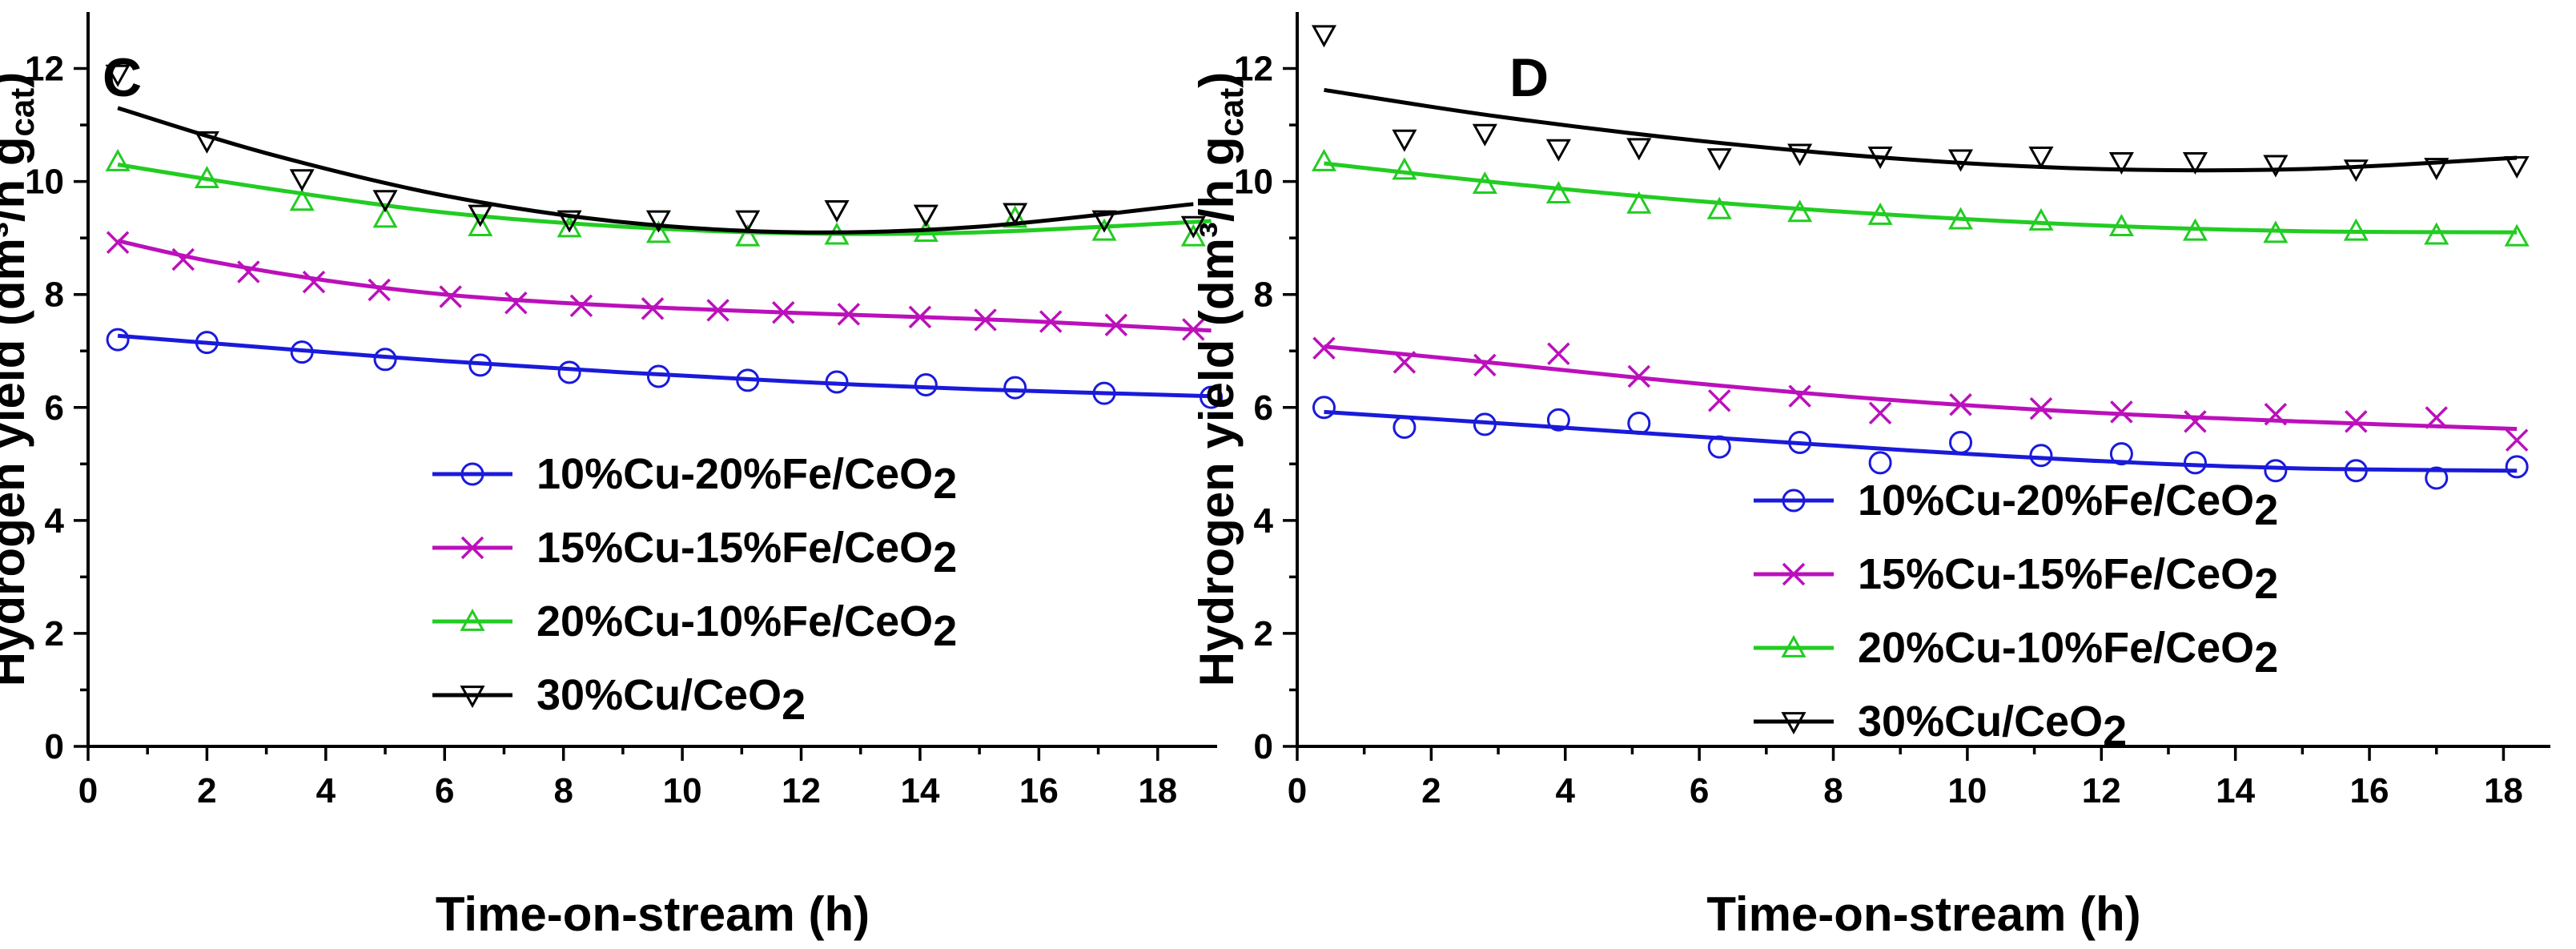  What do you see at coordinates (206, 790) in the screenshot?
I see `x-tick-label: 2` at bounding box center [206, 790].